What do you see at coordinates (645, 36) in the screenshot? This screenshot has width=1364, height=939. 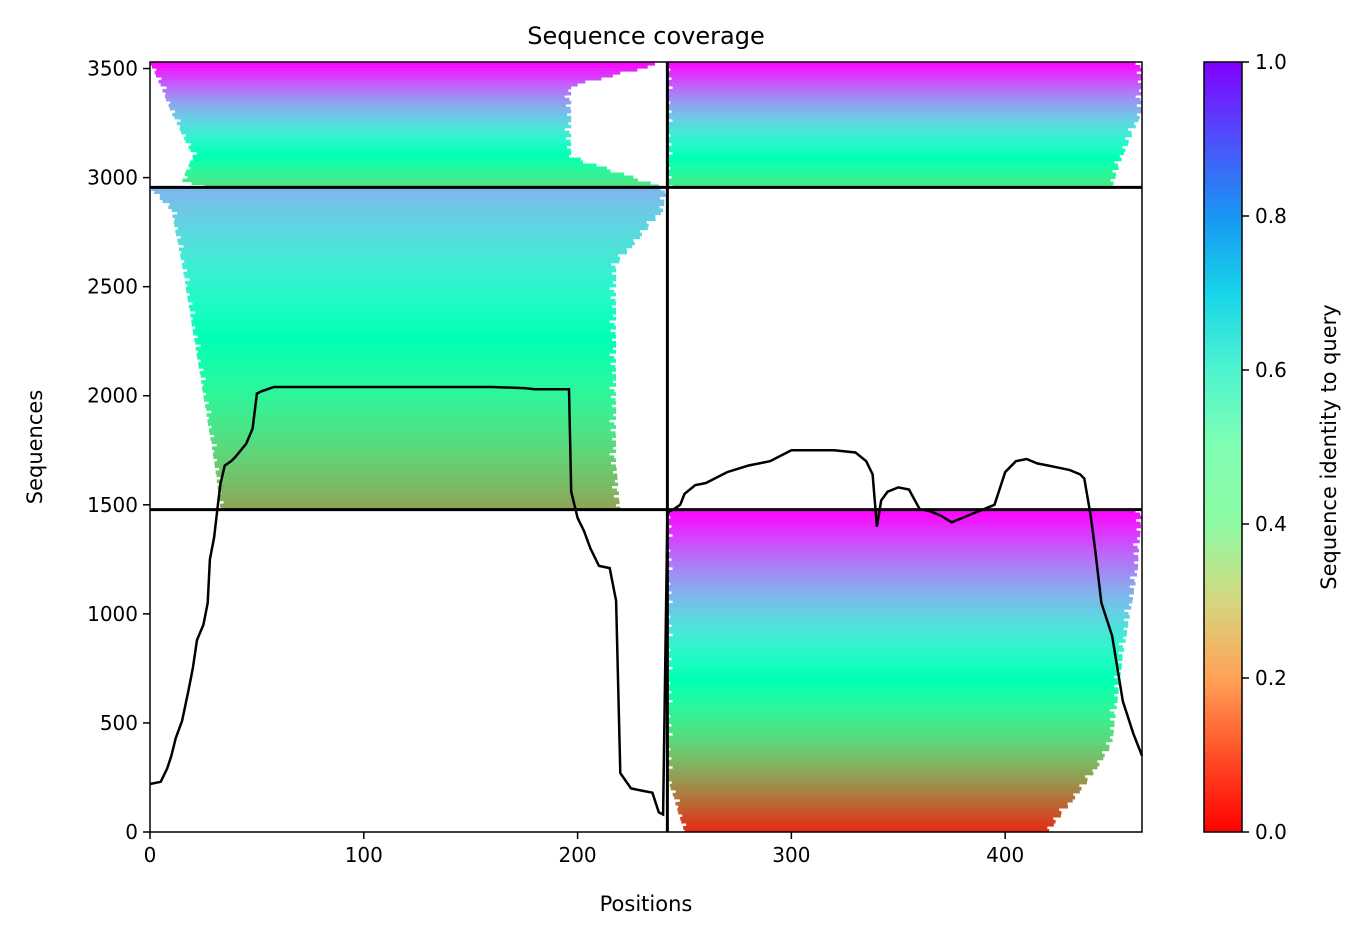 I see `chart-title: Sequence coverage` at bounding box center [645, 36].